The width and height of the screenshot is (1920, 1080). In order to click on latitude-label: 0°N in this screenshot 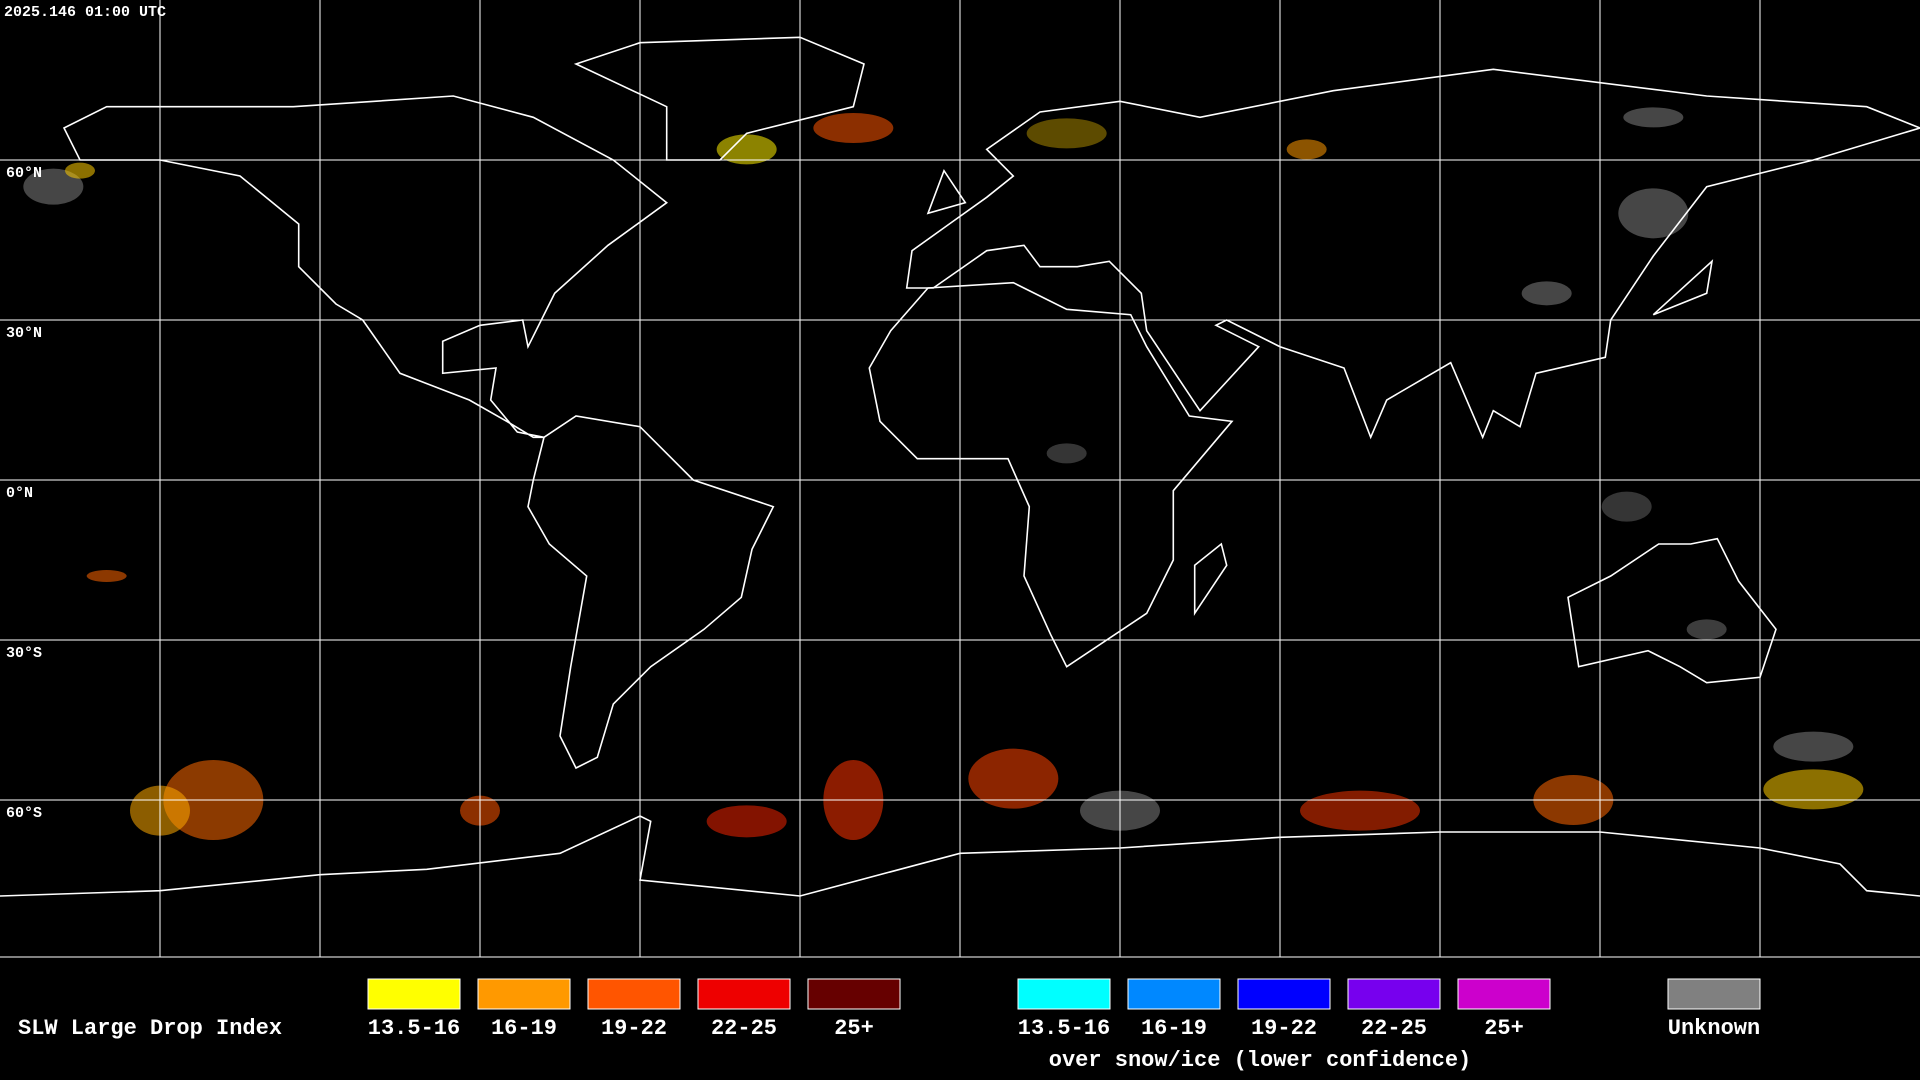, I will do `click(19, 493)`.